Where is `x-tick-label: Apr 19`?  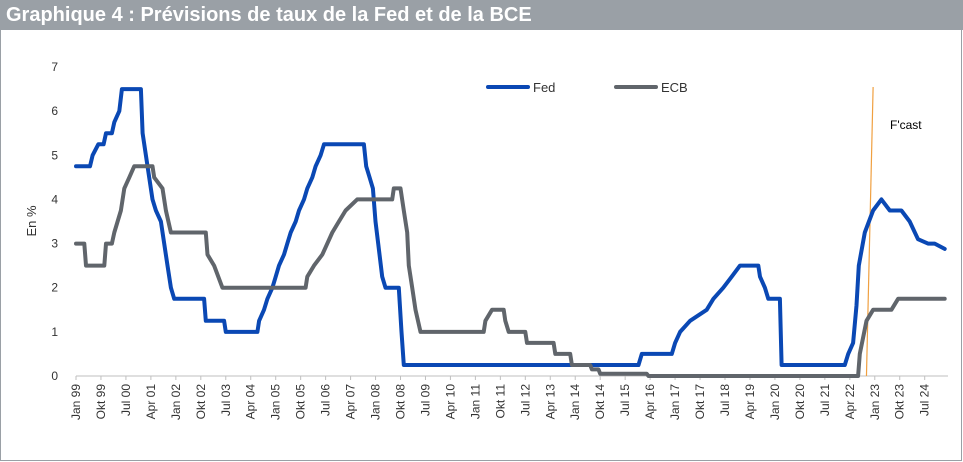
x-tick-label: Apr 19 is located at coordinates (750, 402).